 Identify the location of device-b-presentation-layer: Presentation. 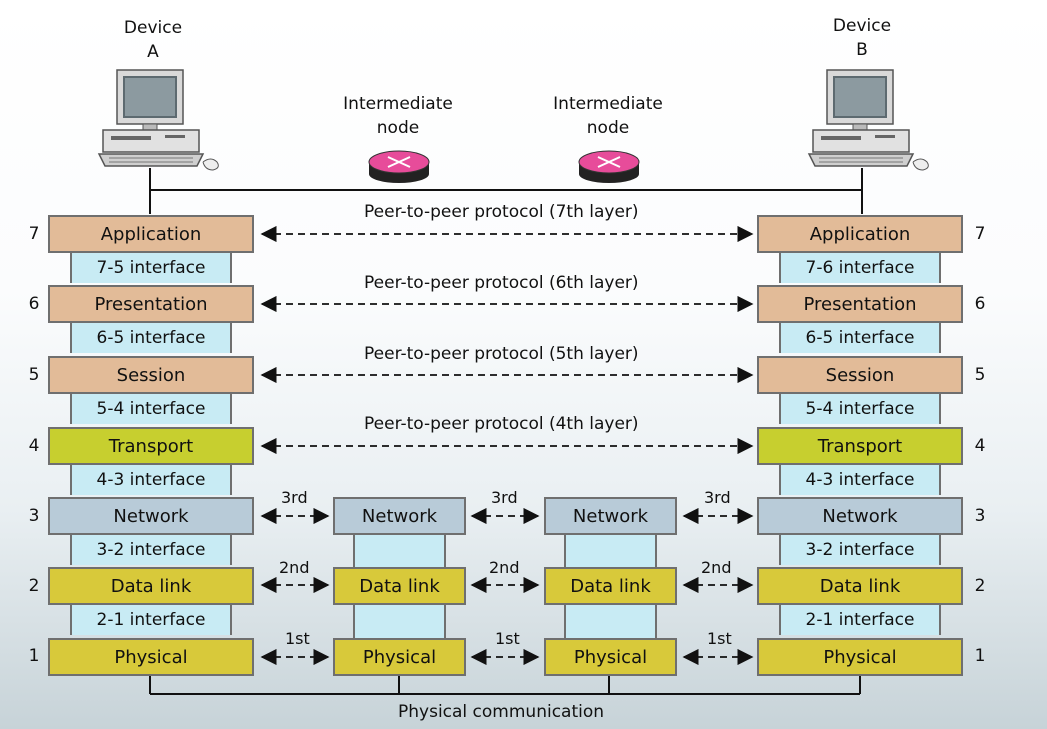
(860, 304).